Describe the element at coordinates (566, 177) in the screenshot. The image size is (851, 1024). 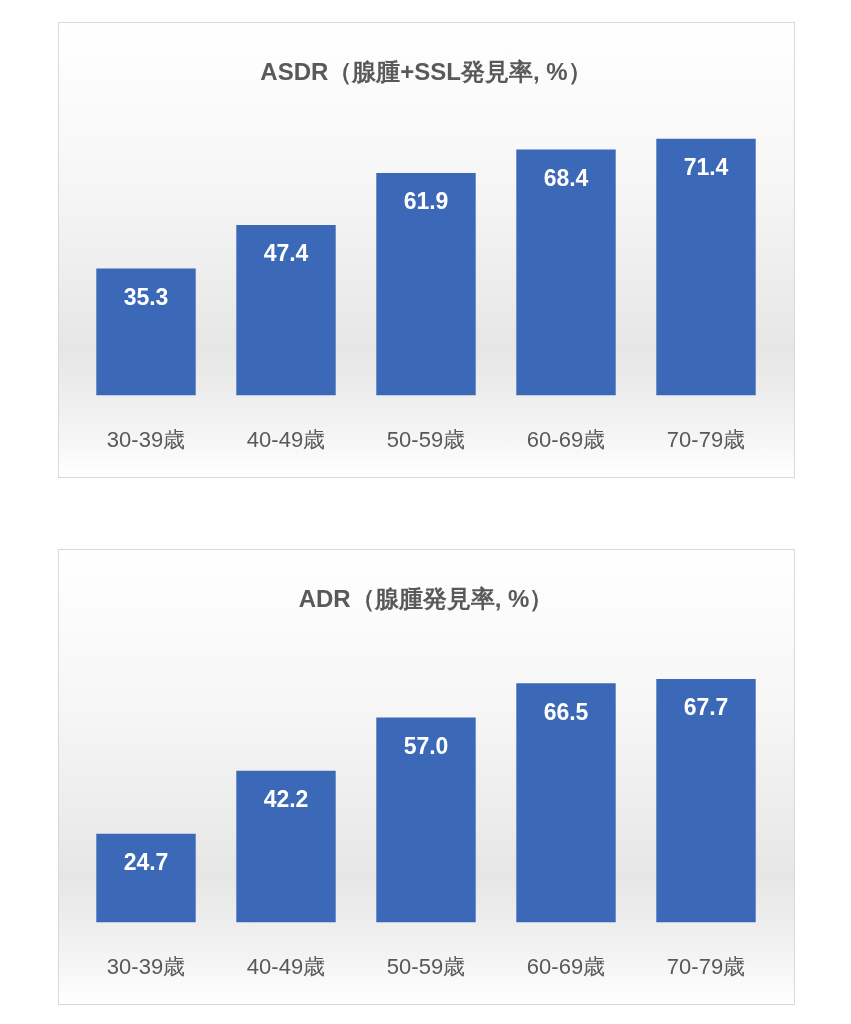
I see `data-label: 68.4` at that location.